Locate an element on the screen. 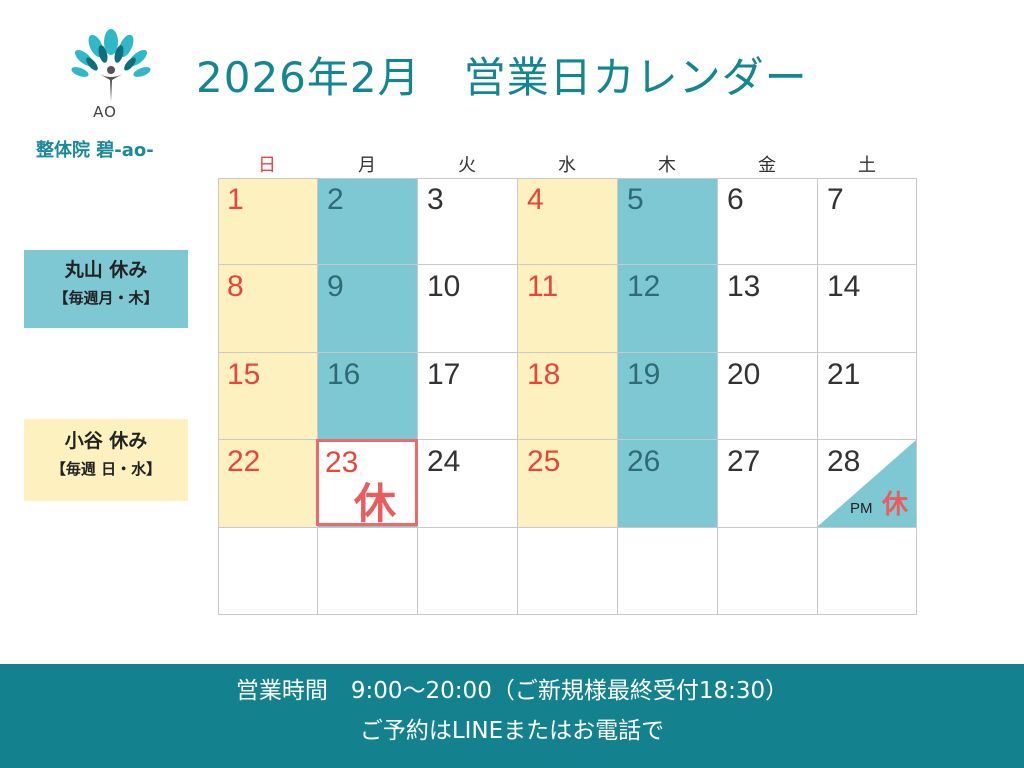  day-number: 21 is located at coordinates (844, 374).